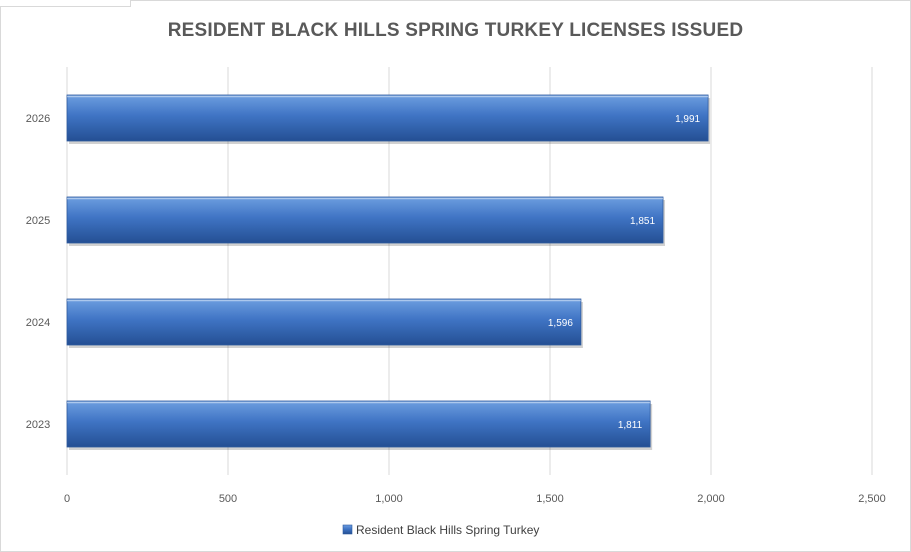  Describe the element at coordinates (389, 499) in the screenshot. I see `x-tick-label: 1,000` at that location.